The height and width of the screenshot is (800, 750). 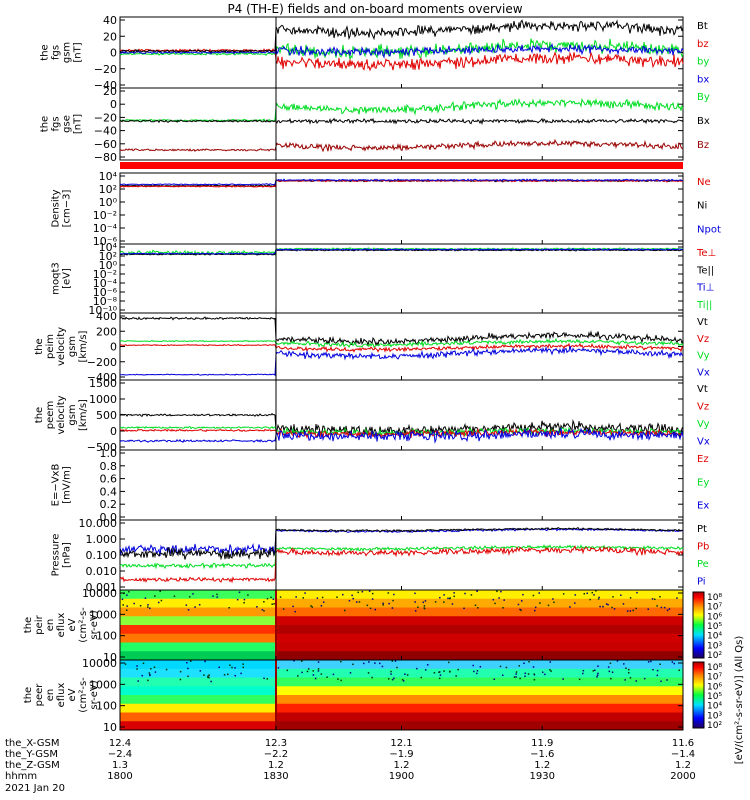 I want to click on y-tick-label: −20, so click(x=105, y=117).